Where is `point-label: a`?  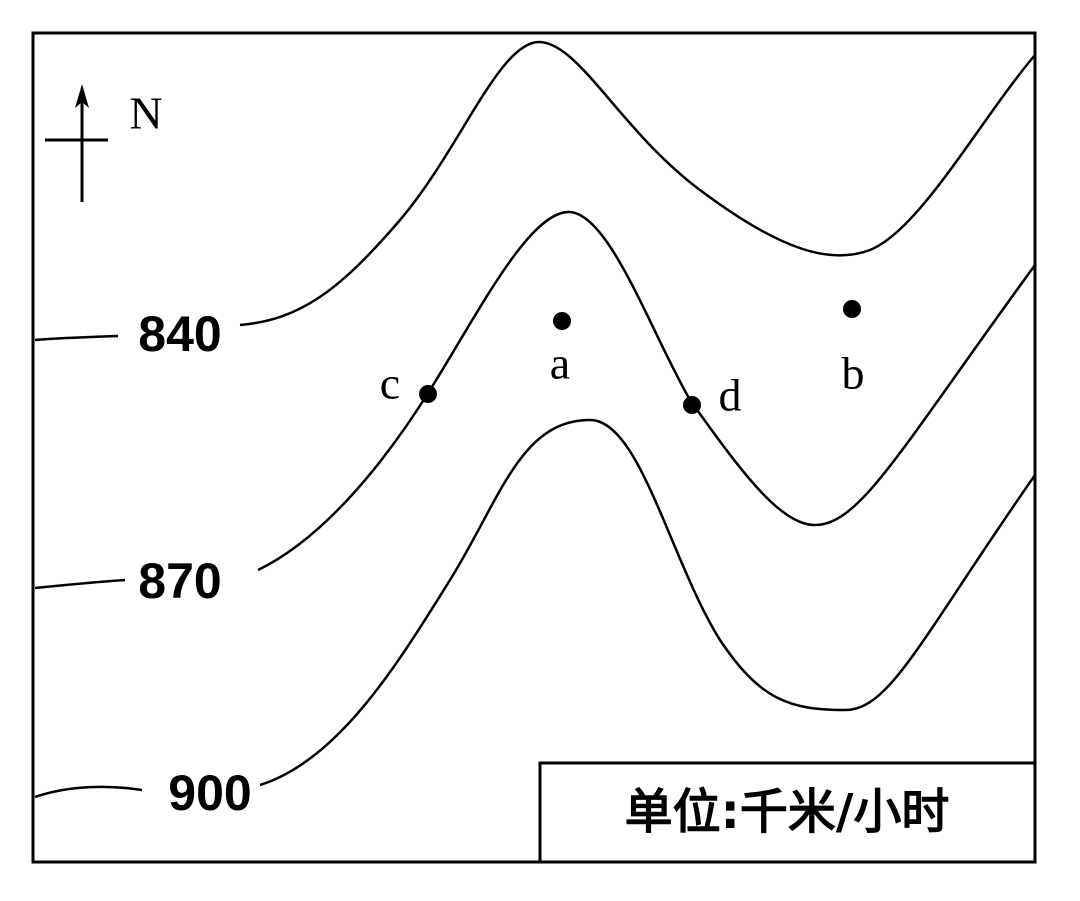
point-label: a is located at coordinates (560, 363).